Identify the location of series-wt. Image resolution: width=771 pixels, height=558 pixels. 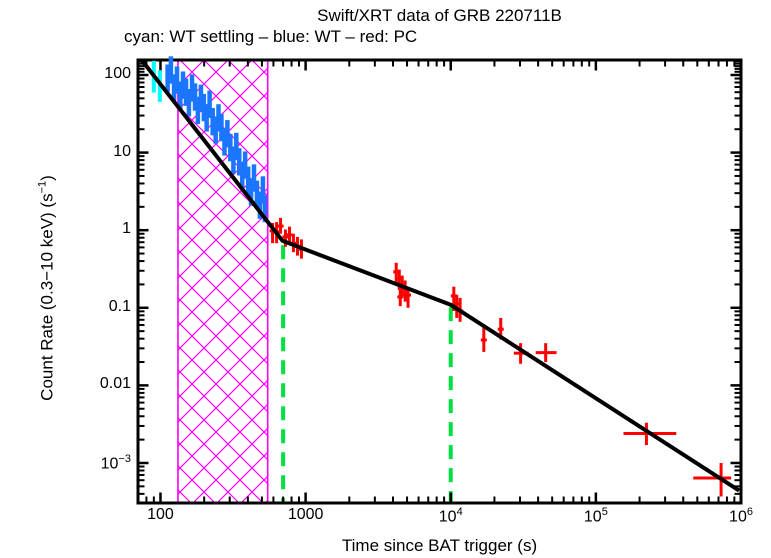
(216, 139).